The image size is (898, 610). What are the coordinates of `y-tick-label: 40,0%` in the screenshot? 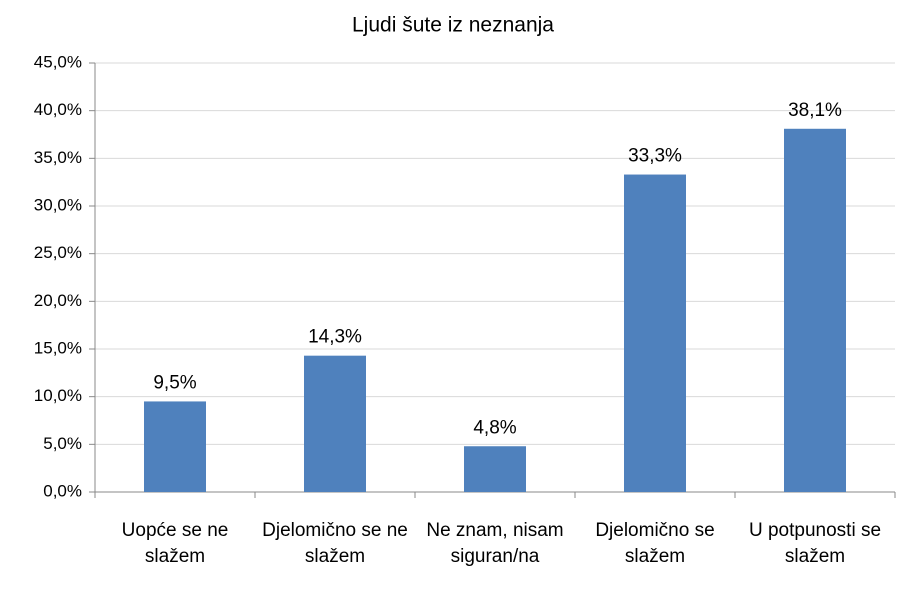 It's located at (58, 109).